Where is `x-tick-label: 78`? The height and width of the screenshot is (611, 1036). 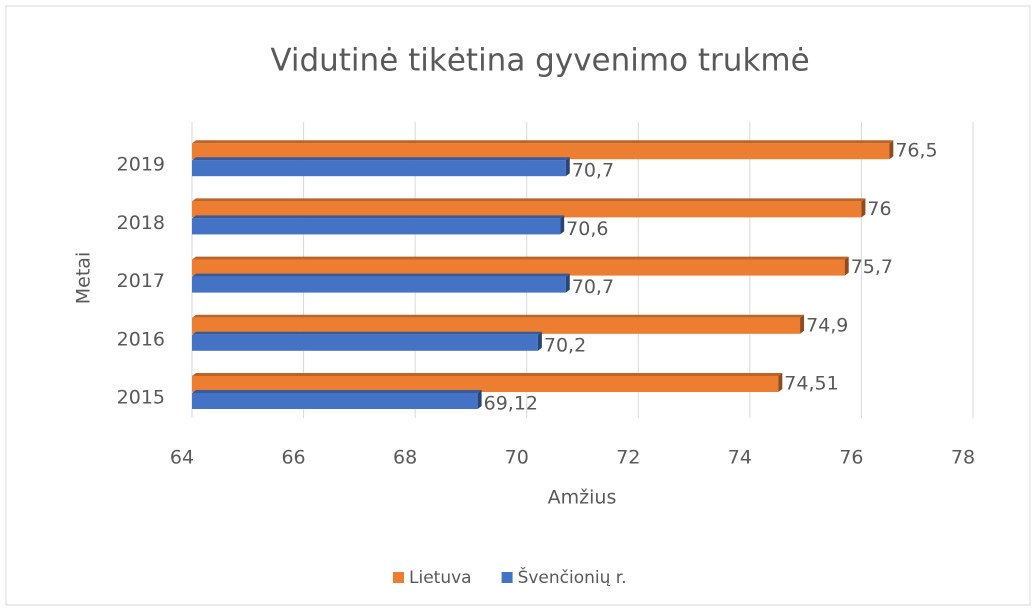 x-tick-label: 78 is located at coordinates (963, 458).